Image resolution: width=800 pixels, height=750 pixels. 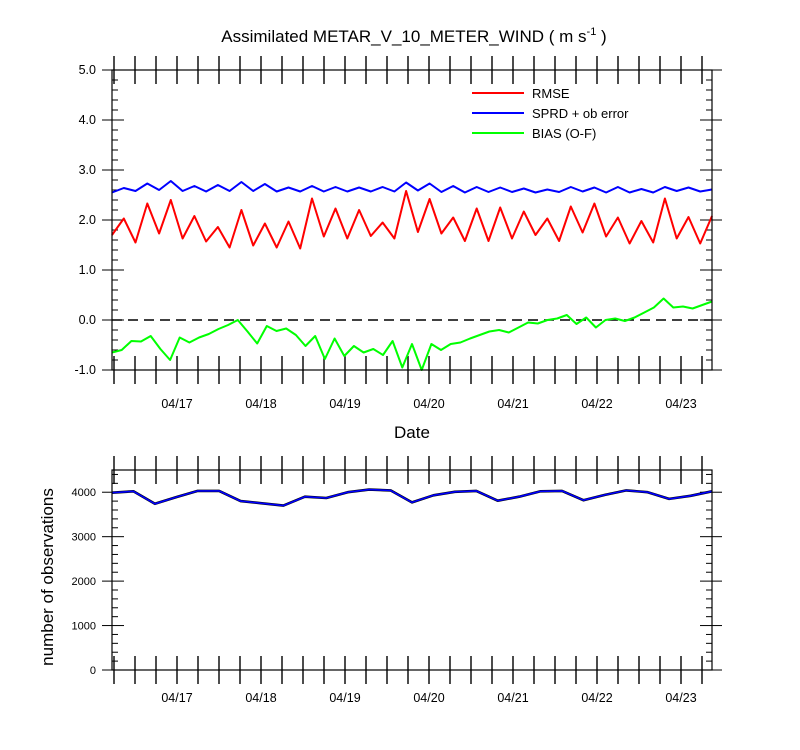 I want to click on title-superscript: -1, so click(x=592, y=32).